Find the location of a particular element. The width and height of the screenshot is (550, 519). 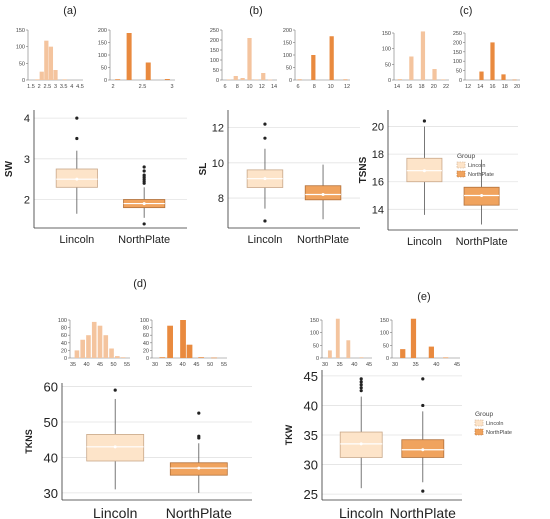

hist-xtick-label: 1.5 is located at coordinates (31, 87).